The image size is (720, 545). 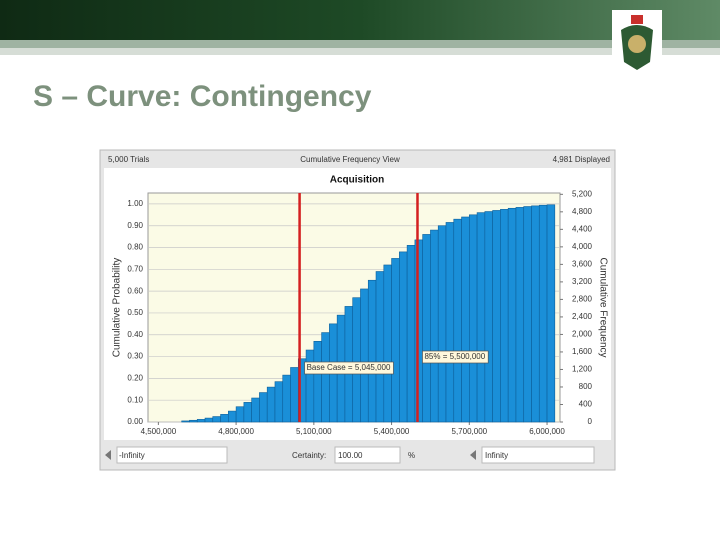 I want to click on y-tick-label: 0.90, so click(x=135, y=225).